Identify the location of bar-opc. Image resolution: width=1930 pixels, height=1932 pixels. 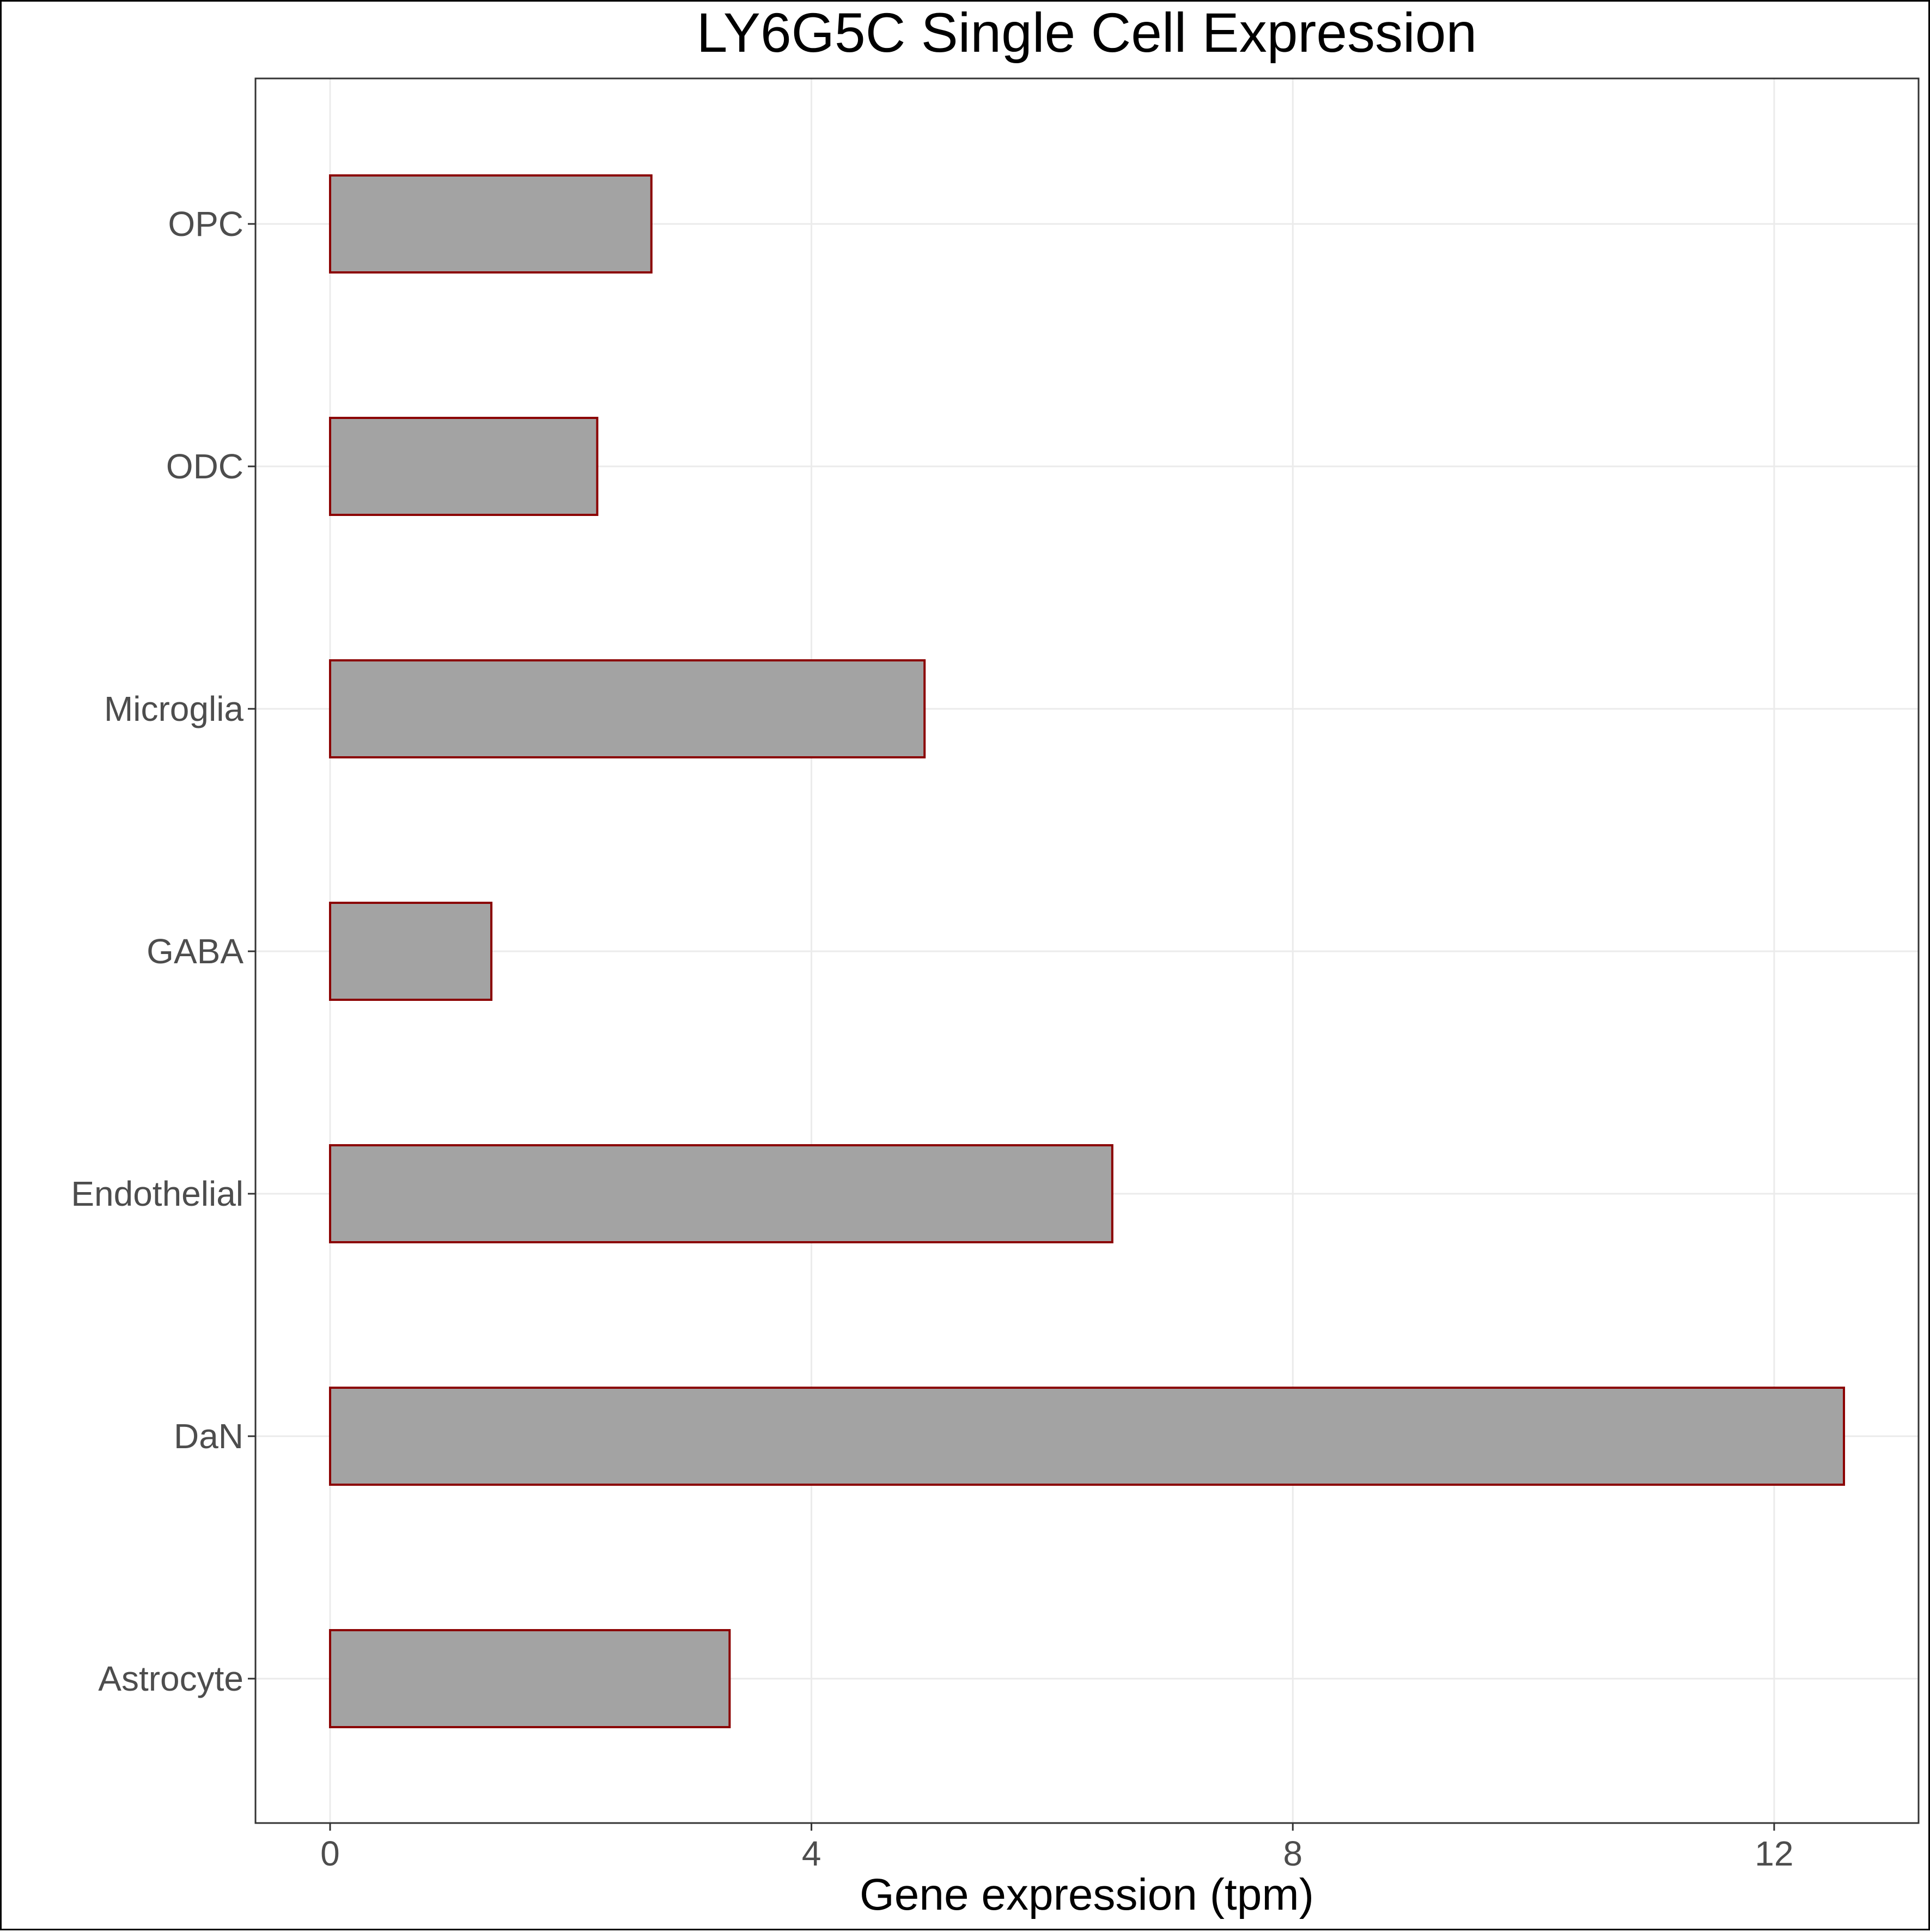
(491, 224).